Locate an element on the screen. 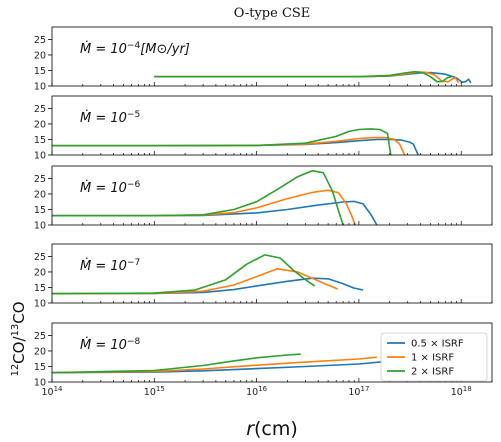 This screenshot has width=501, height=442. panel-3: 10 15 20 25 Ṁ = 10−6 is located at coordinates (263, 198).